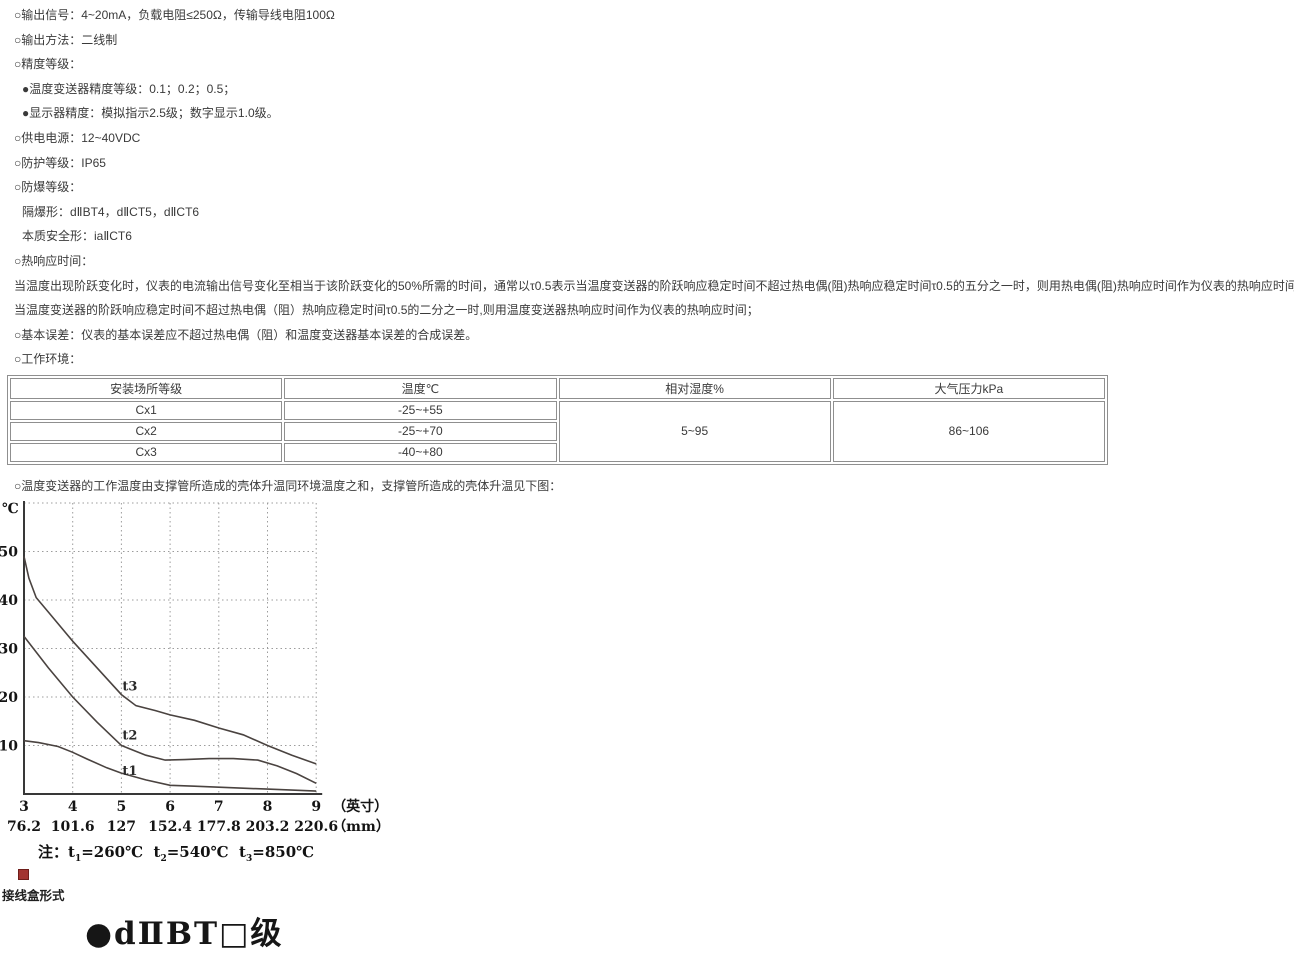 This screenshot has width=1294, height=953. What do you see at coordinates (694, 388) in the screenshot?
I see `table-header-cell: 相对湿度%` at bounding box center [694, 388].